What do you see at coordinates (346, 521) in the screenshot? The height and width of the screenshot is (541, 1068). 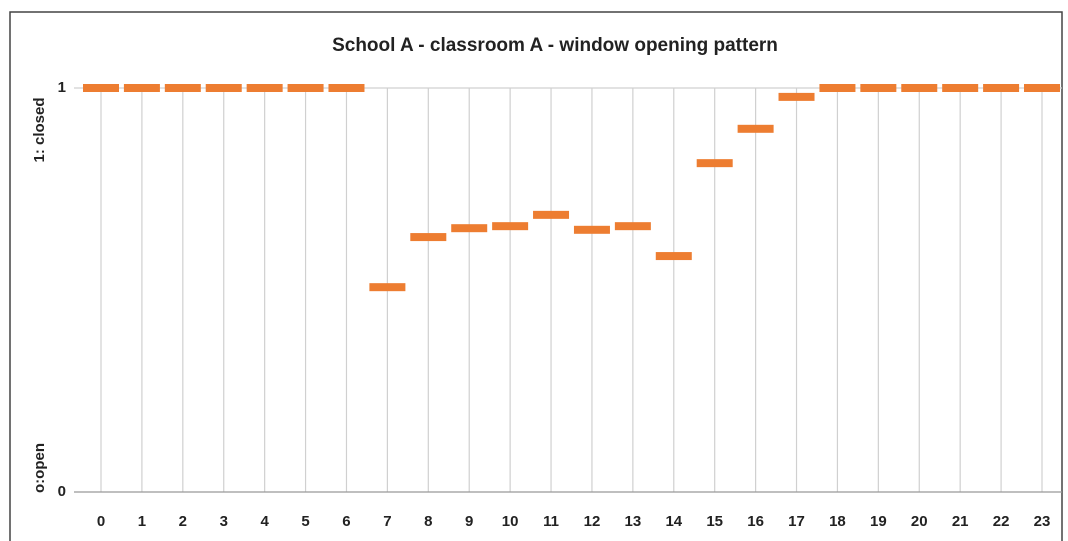 I see `x-tick-label: 6` at bounding box center [346, 521].